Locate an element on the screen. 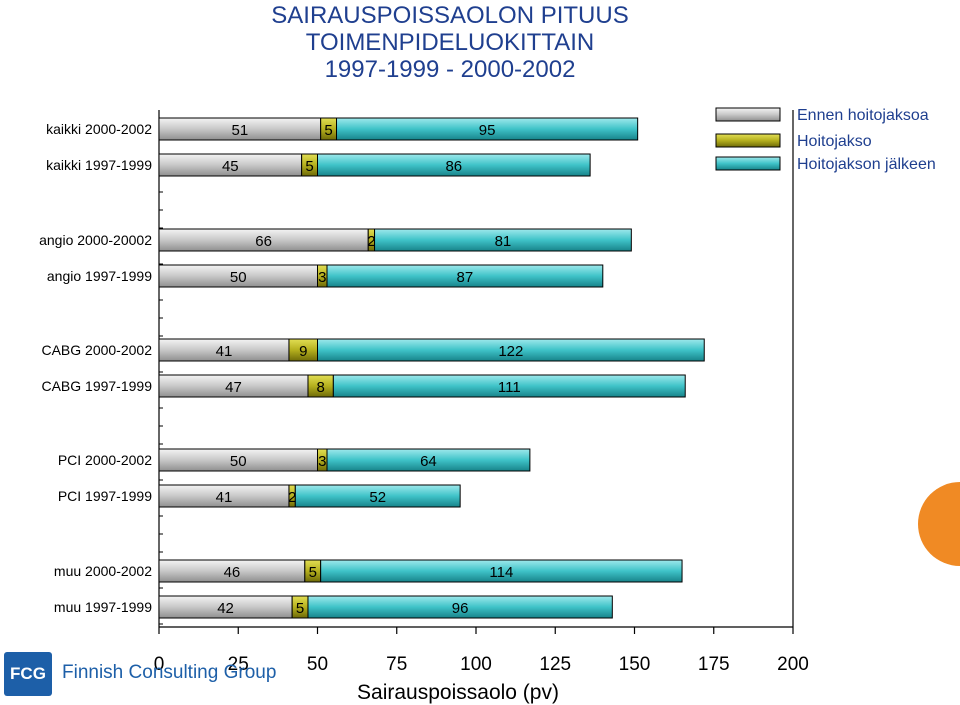  x-tick-label: 75 is located at coordinates (396, 664).